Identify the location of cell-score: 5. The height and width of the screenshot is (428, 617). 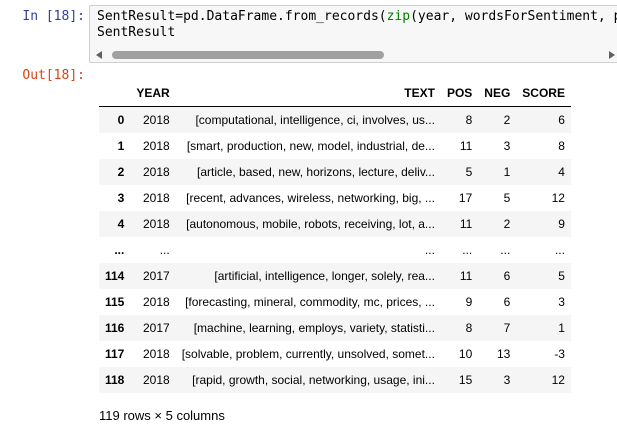
(561, 276).